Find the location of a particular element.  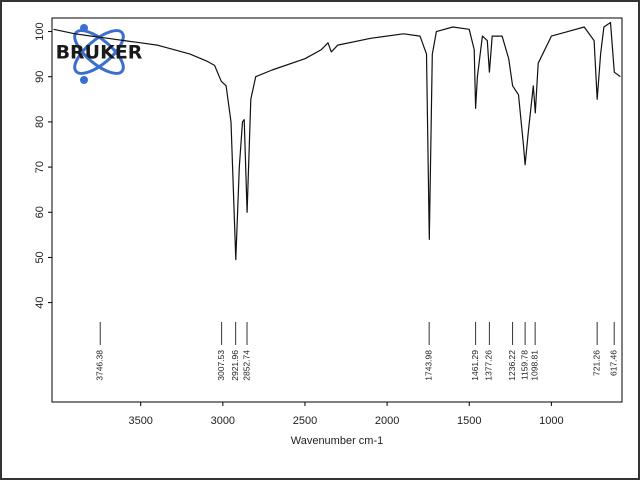

peak-label: 3746.38 is located at coordinates (99, 365).